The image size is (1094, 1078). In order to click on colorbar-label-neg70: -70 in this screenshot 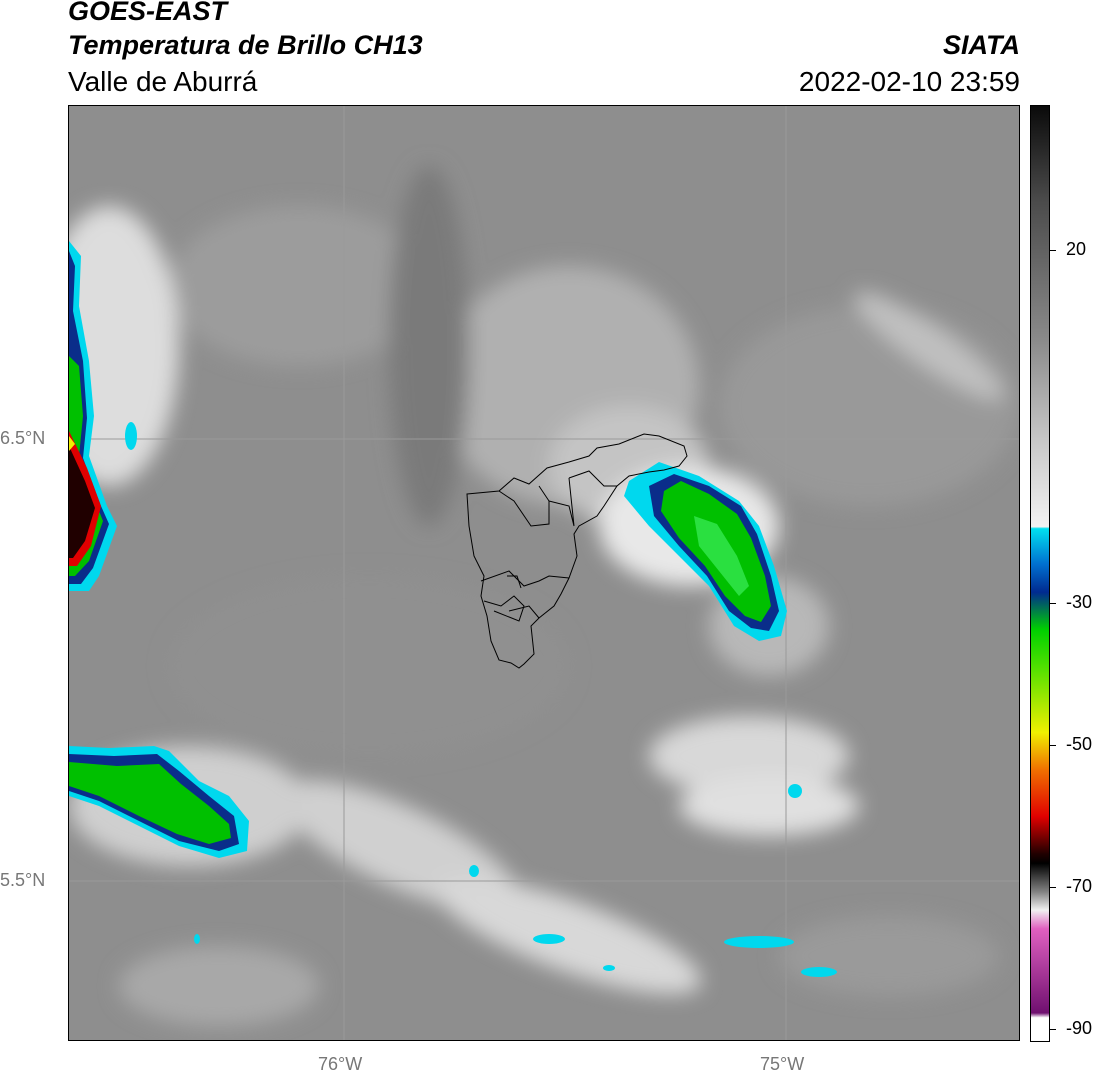, I will do `click(1079, 886)`.